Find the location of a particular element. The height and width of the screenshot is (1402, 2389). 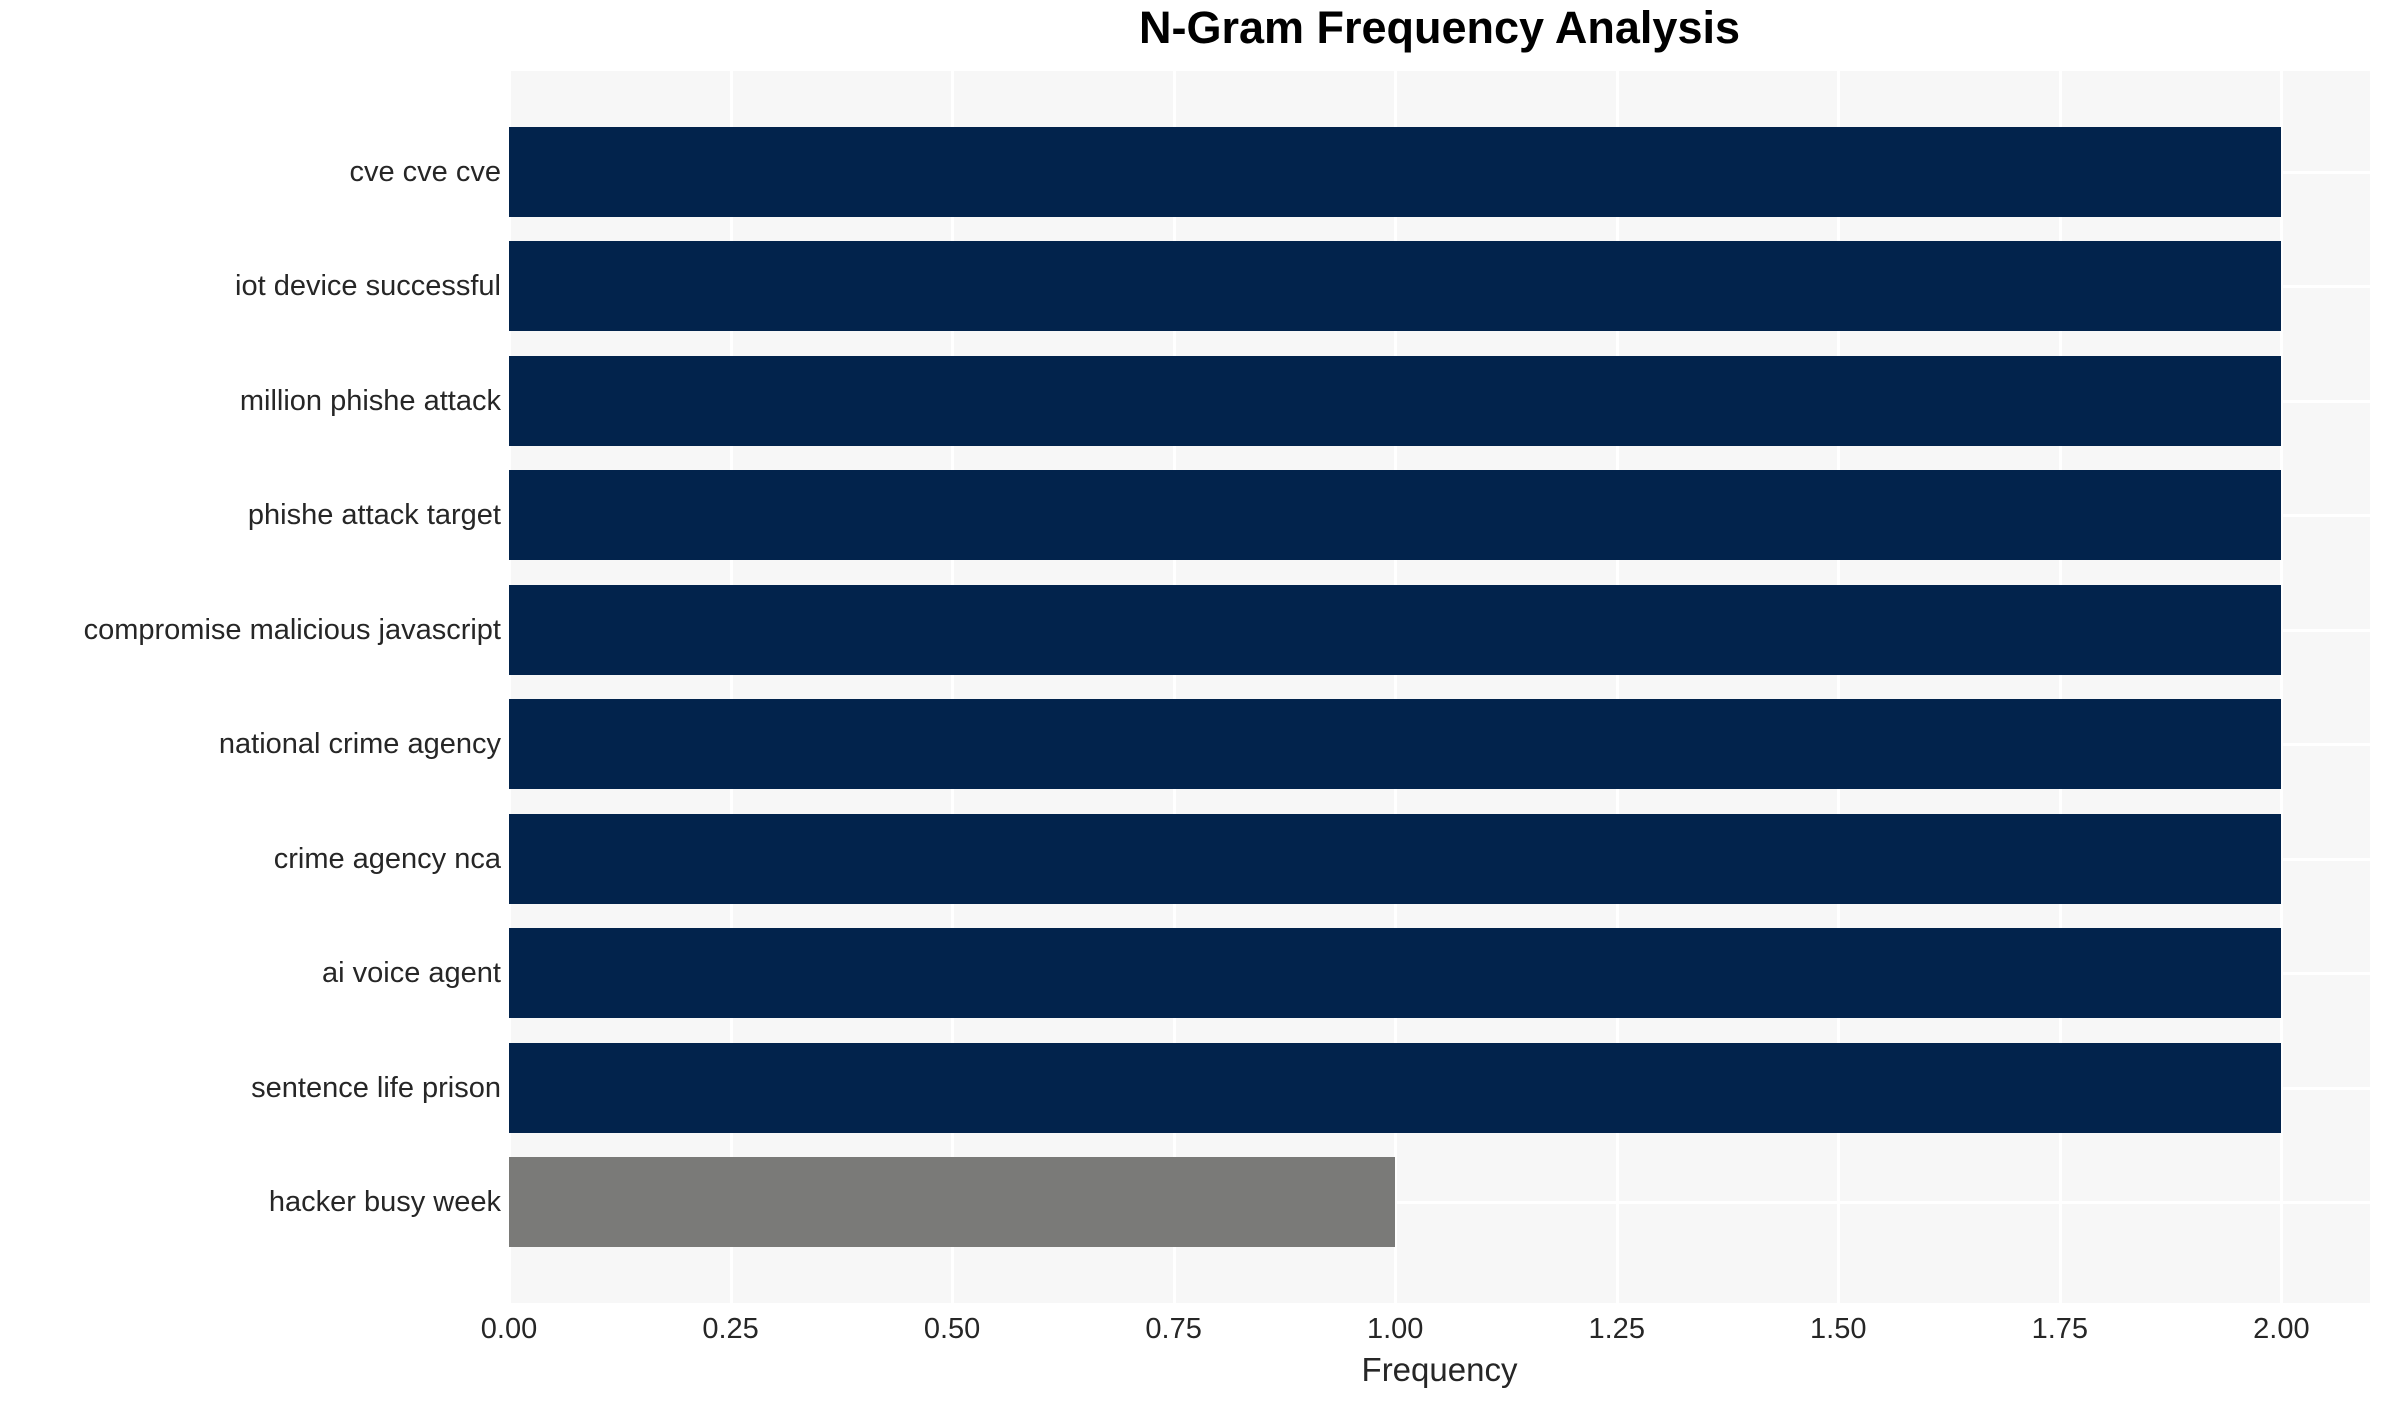

x-tick-label-1.25: 1.25 is located at coordinates (1616, 1329).